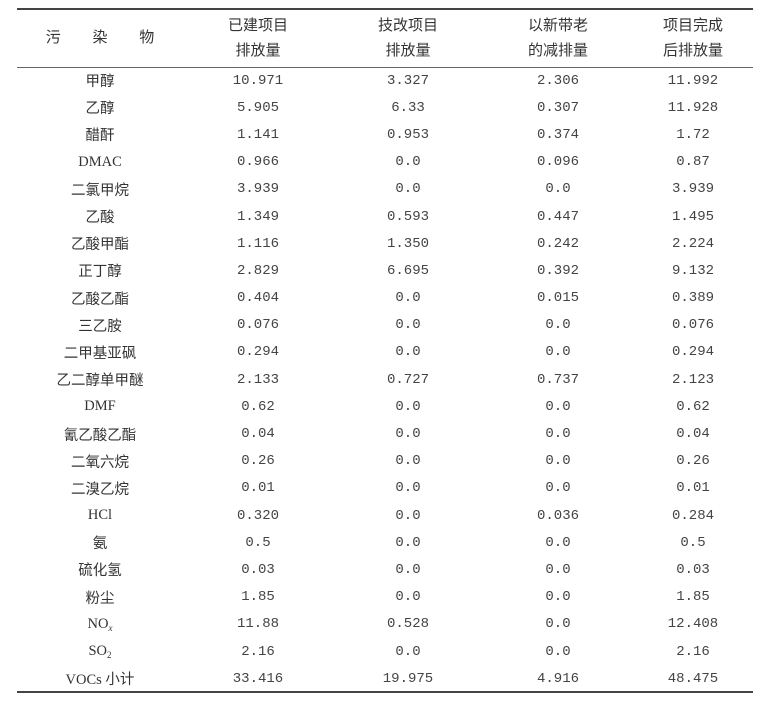 The image size is (760, 704). I want to click on table-row: 二氯甲烷 3.939 0.0 0.0 3.939, so click(385, 189).